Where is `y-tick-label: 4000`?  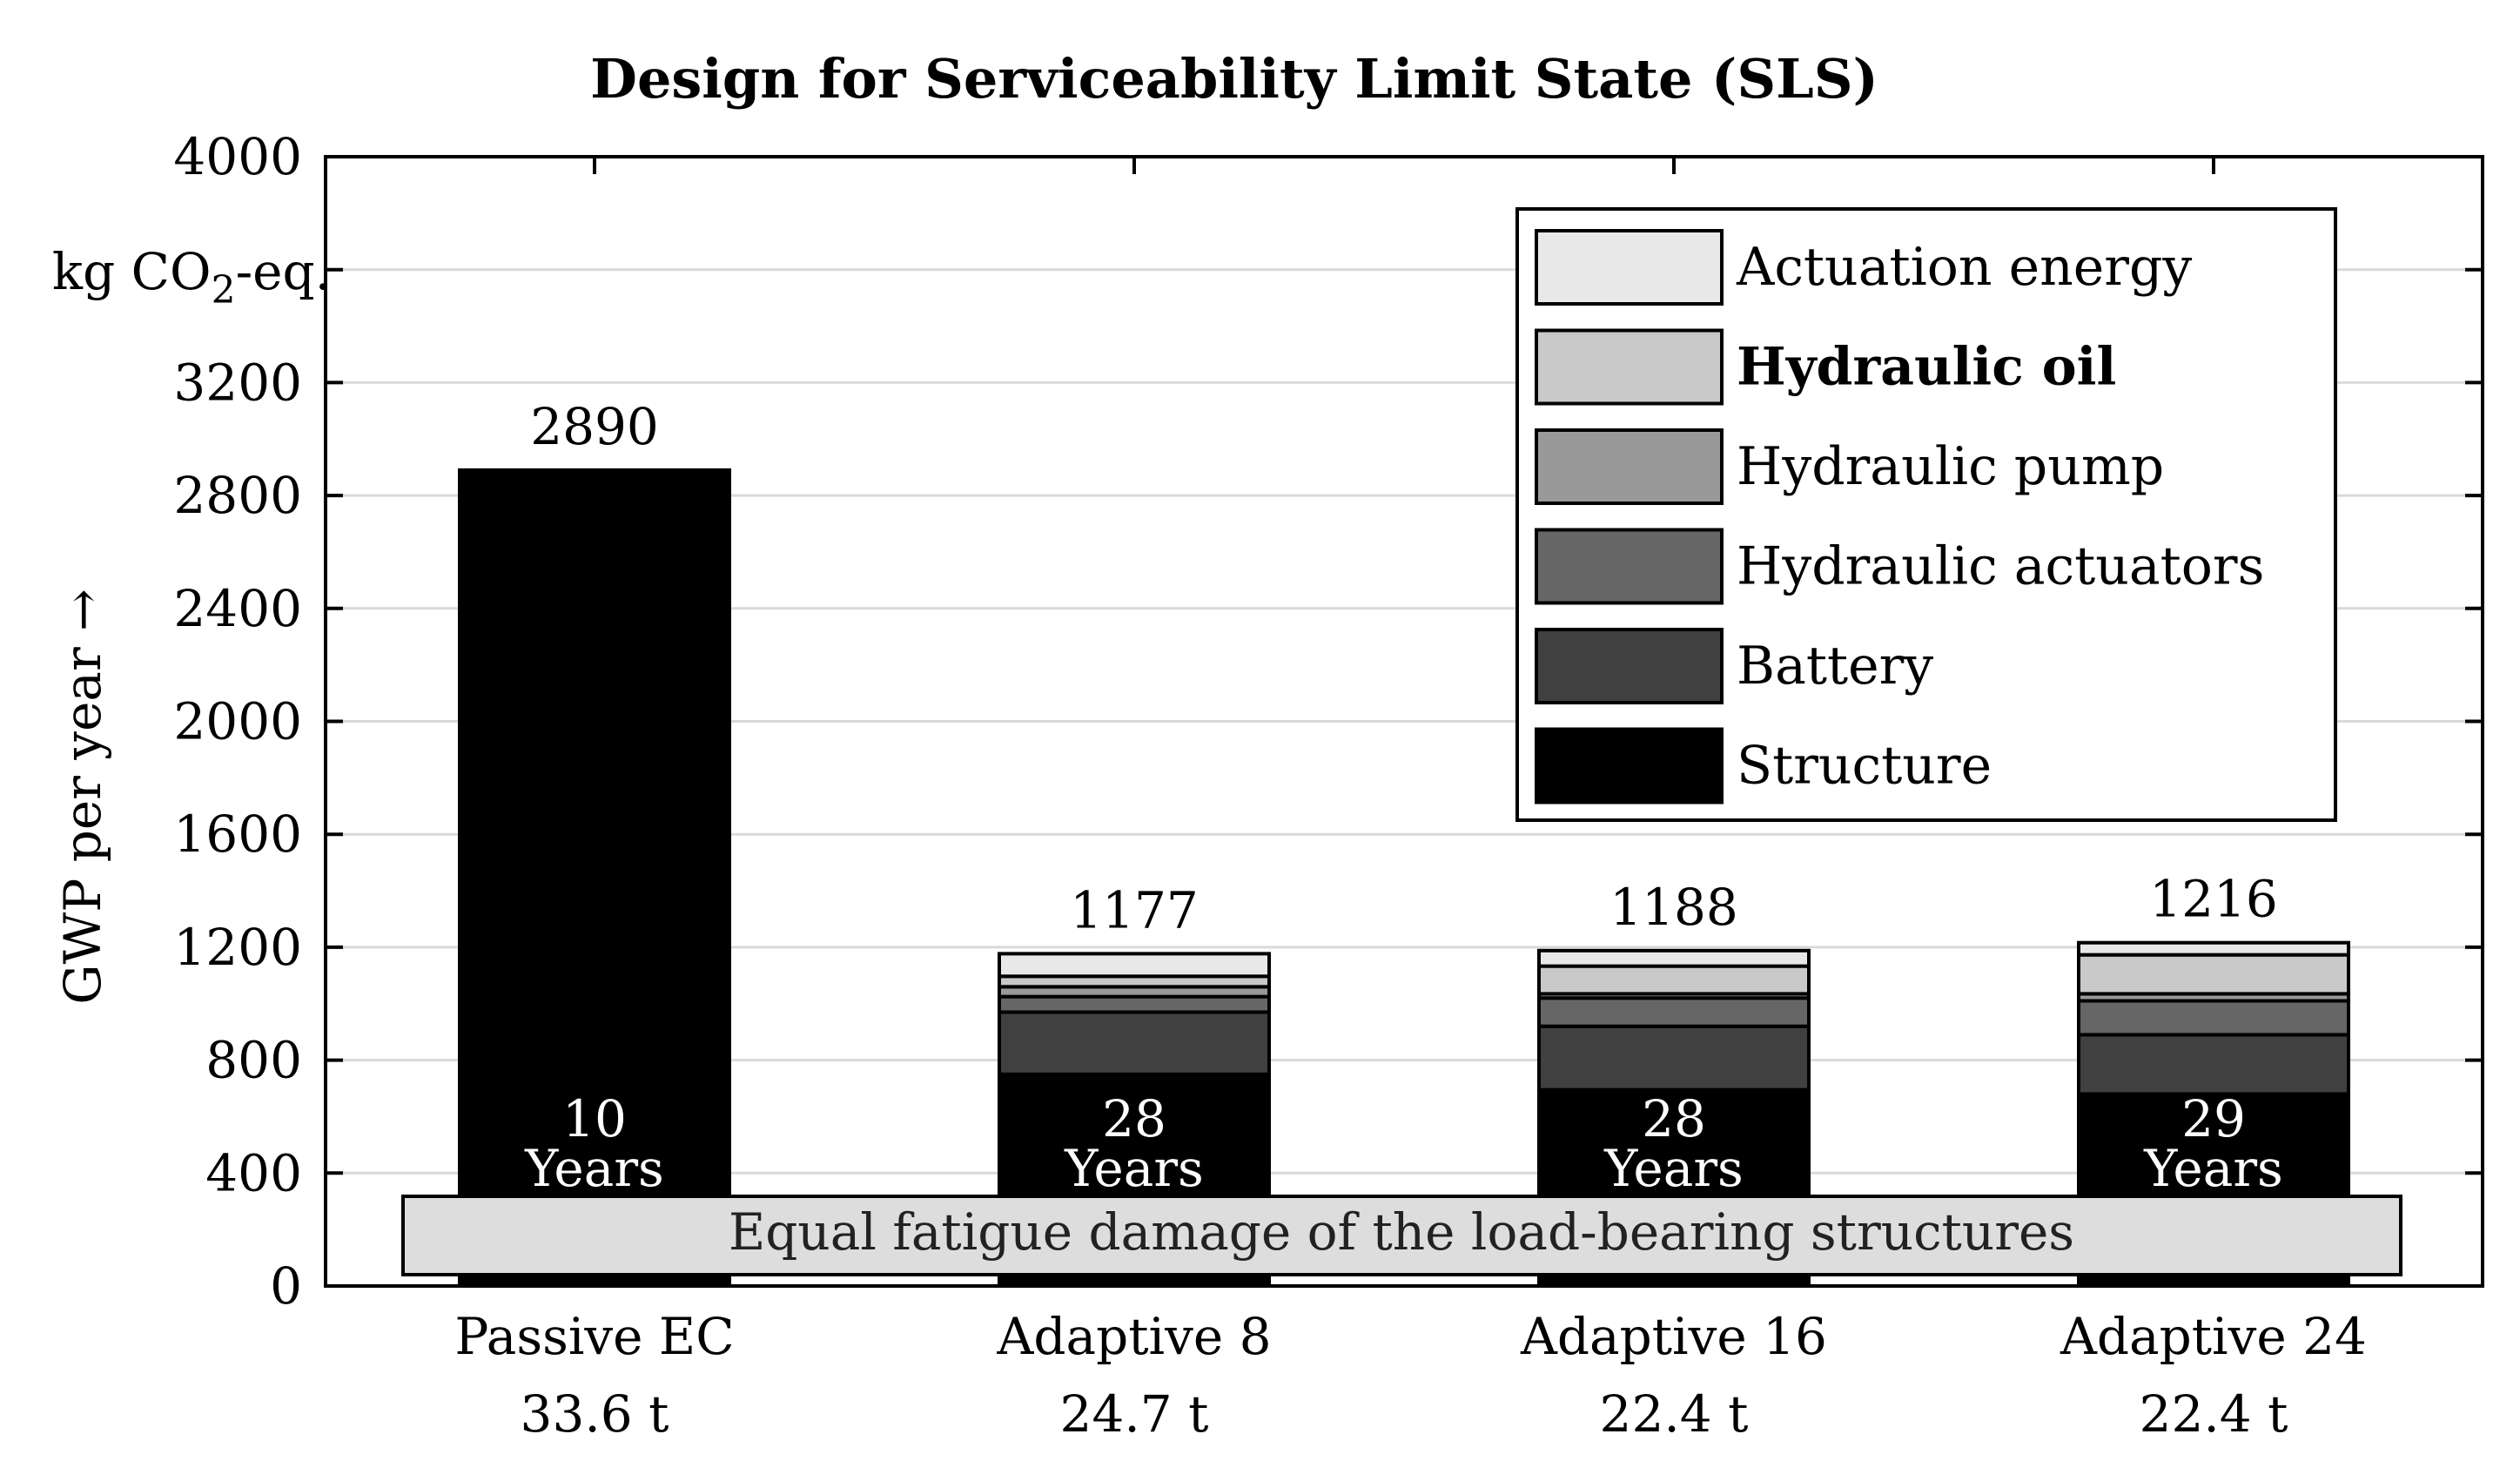
y-tick-label: 4000 is located at coordinates (237, 156).